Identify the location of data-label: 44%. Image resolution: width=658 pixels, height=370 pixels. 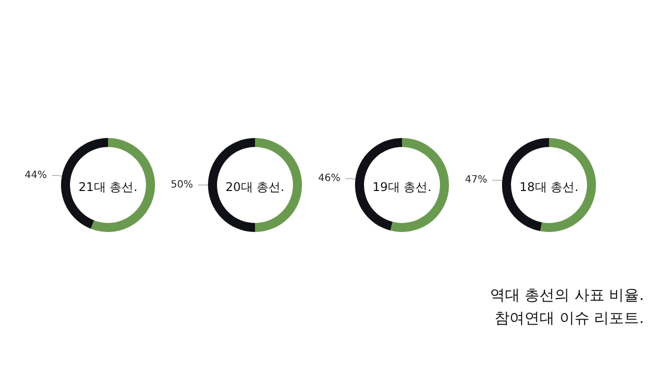
(35, 175).